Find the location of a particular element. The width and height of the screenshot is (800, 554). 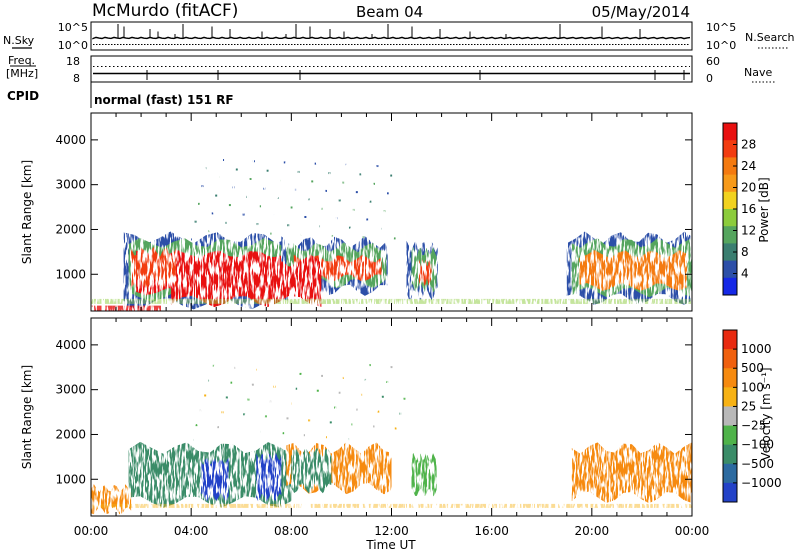

colorbar-tick-label: 16 is located at coordinates (748, 209).